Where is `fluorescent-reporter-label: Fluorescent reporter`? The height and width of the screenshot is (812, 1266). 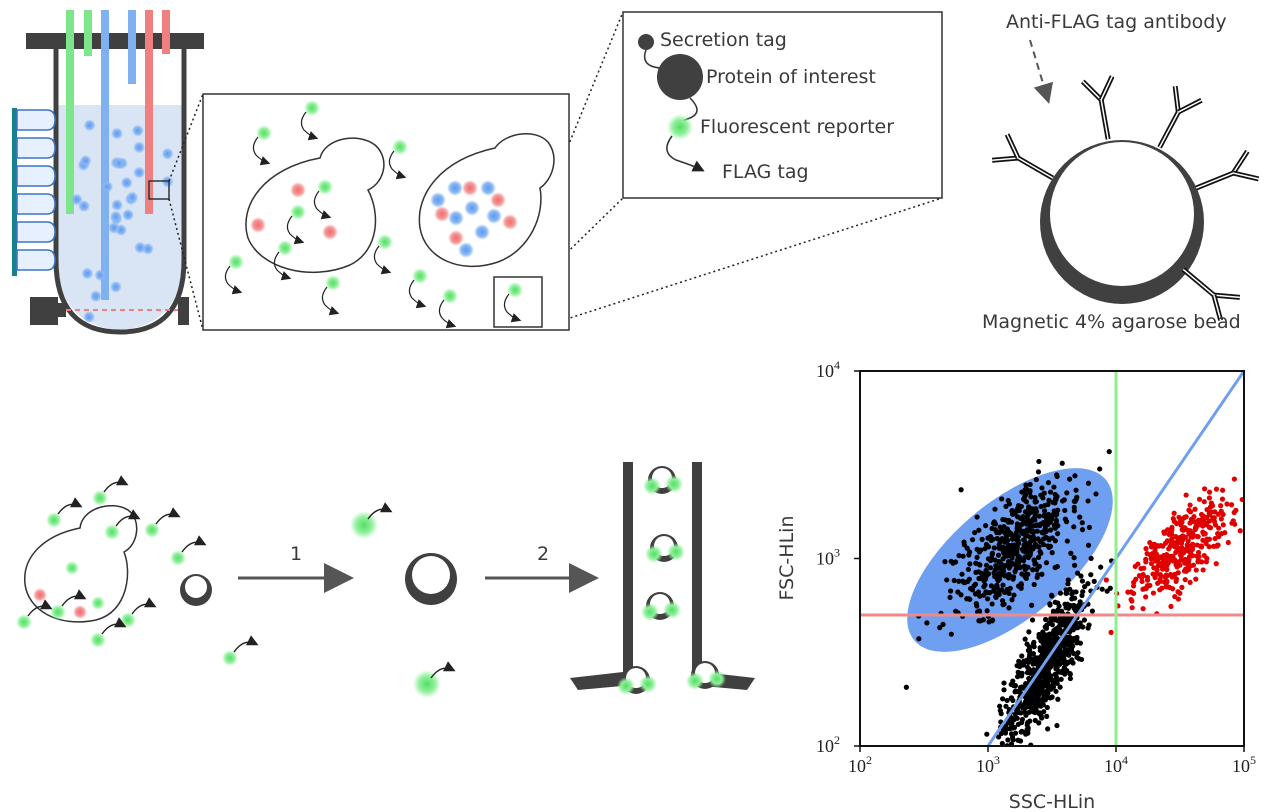 fluorescent-reporter-label: Fluorescent reporter is located at coordinates (797, 127).